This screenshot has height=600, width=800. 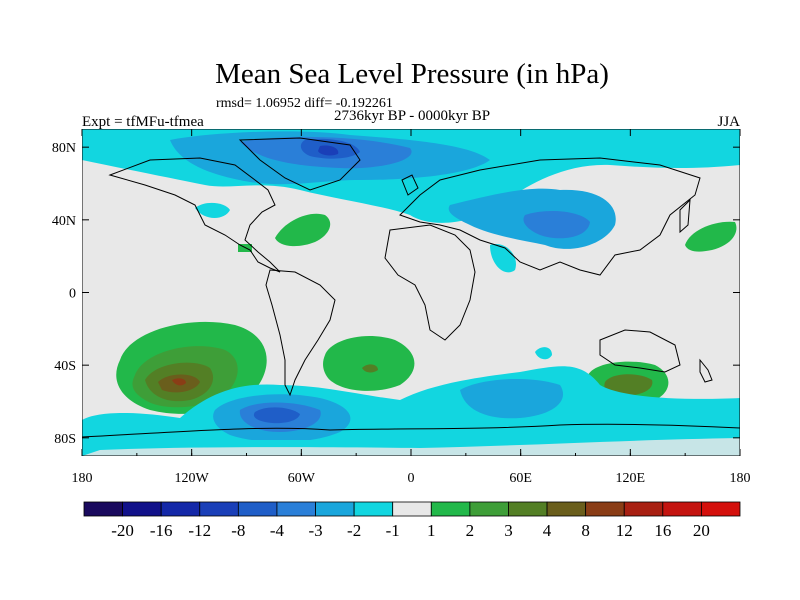 I want to click on y-tick-label: 40S, so click(x=65, y=366).